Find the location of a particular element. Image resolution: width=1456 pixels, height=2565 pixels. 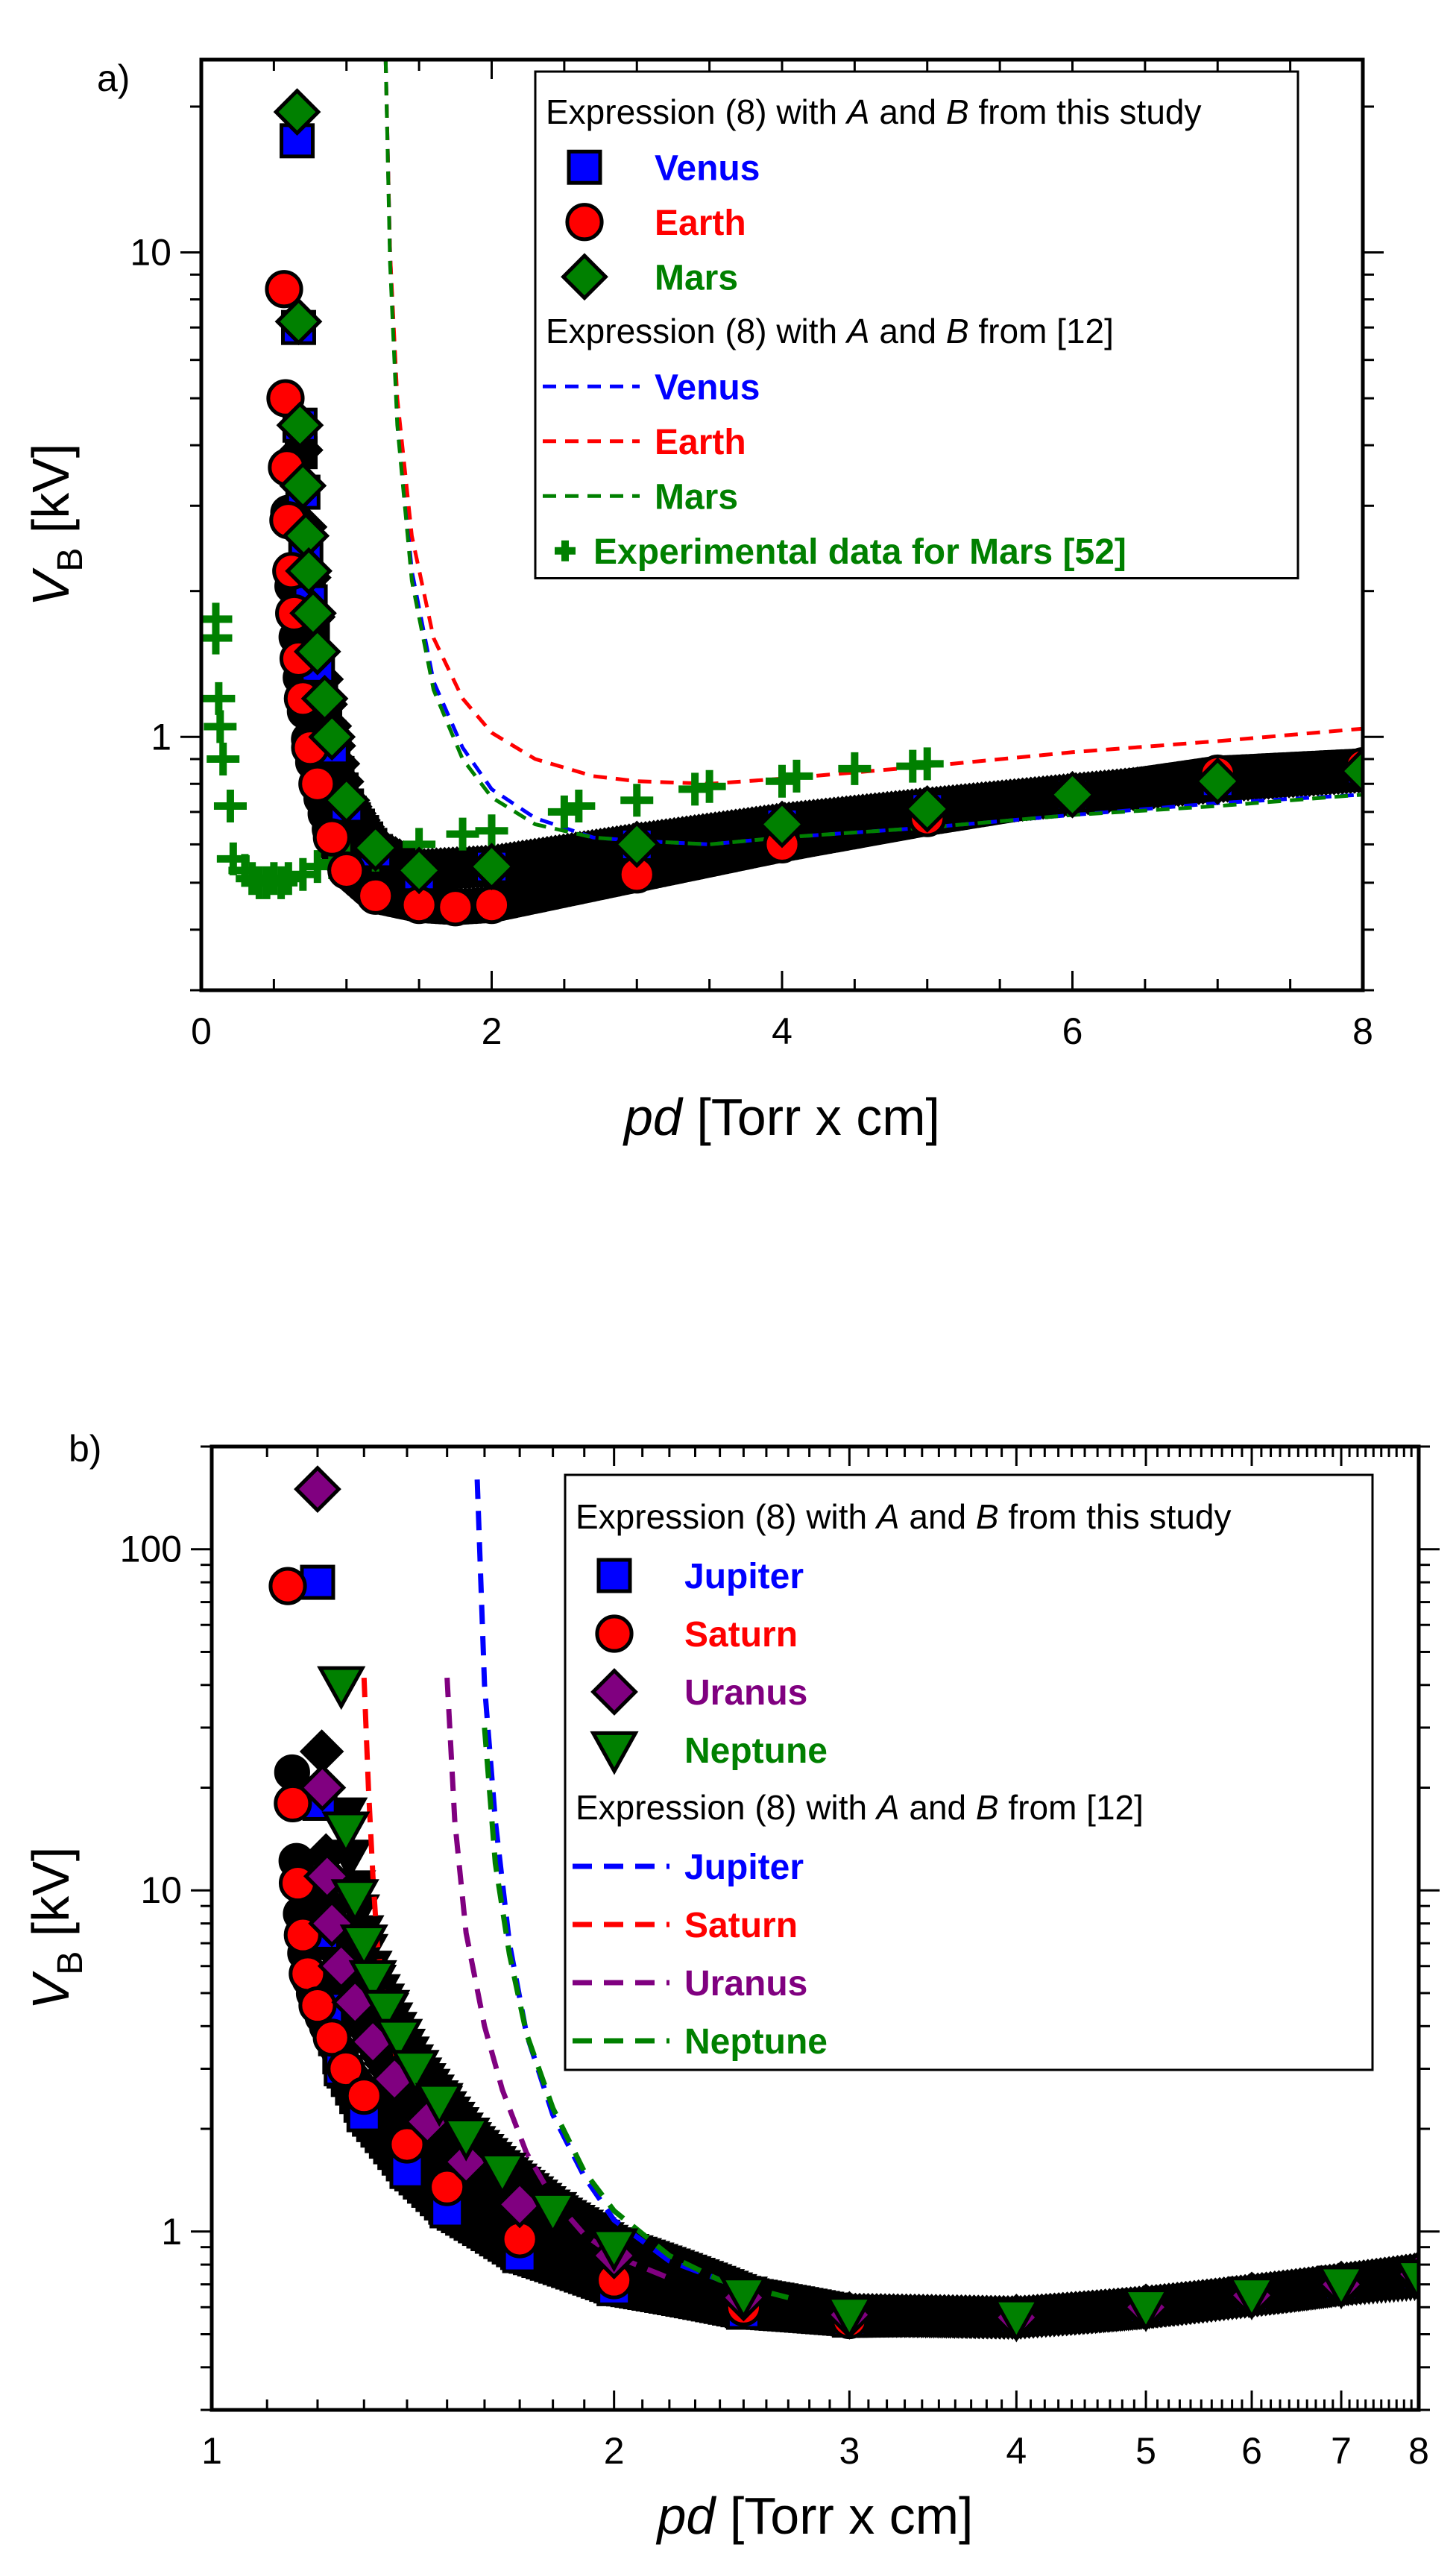

x-tick-label: 8 is located at coordinates (1362, 1031).